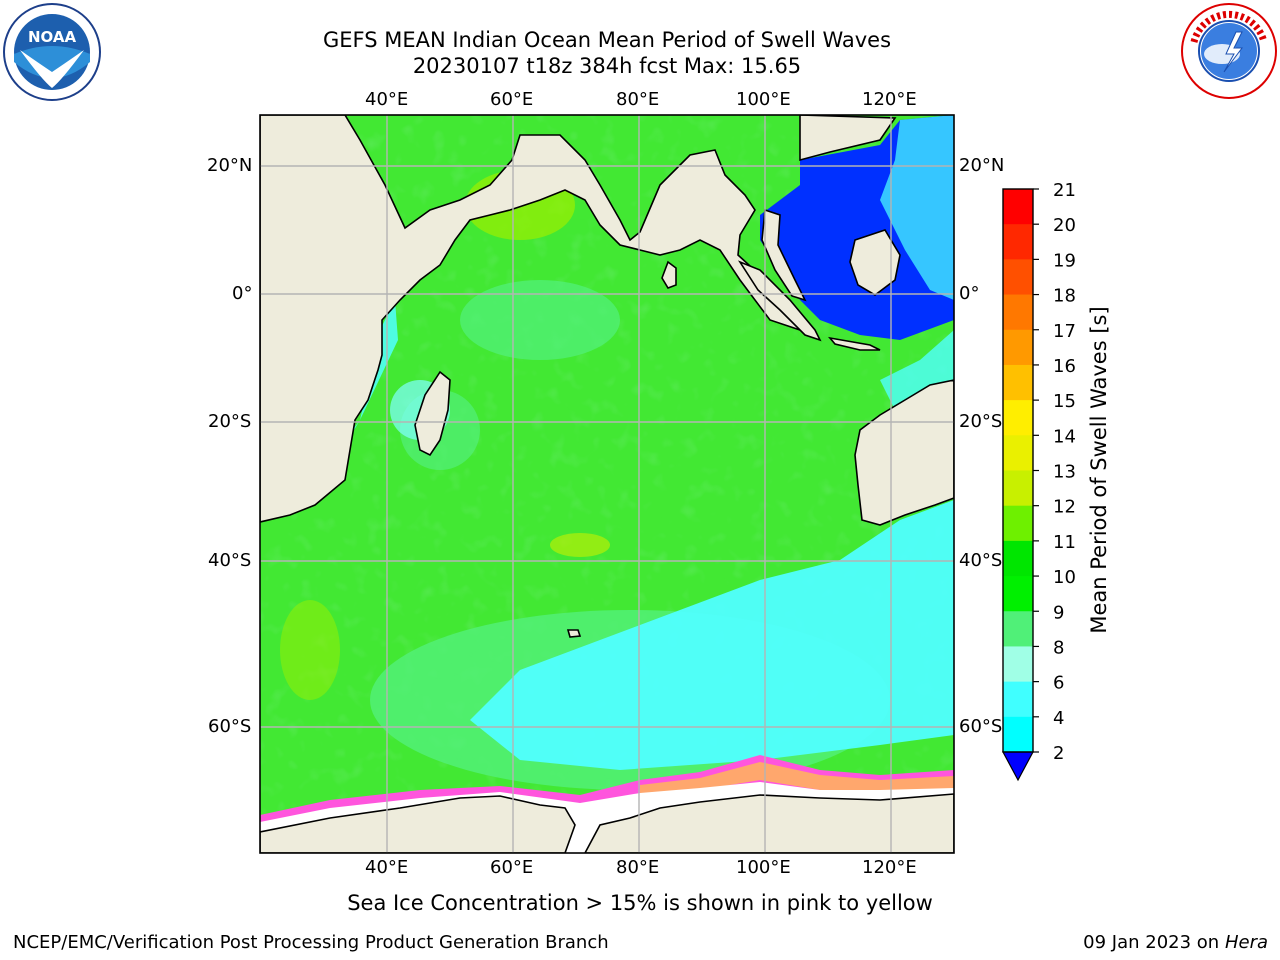 This screenshot has height=960, width=1280. I want to click on lon-tick-top: 80°E, so click(638, 99).